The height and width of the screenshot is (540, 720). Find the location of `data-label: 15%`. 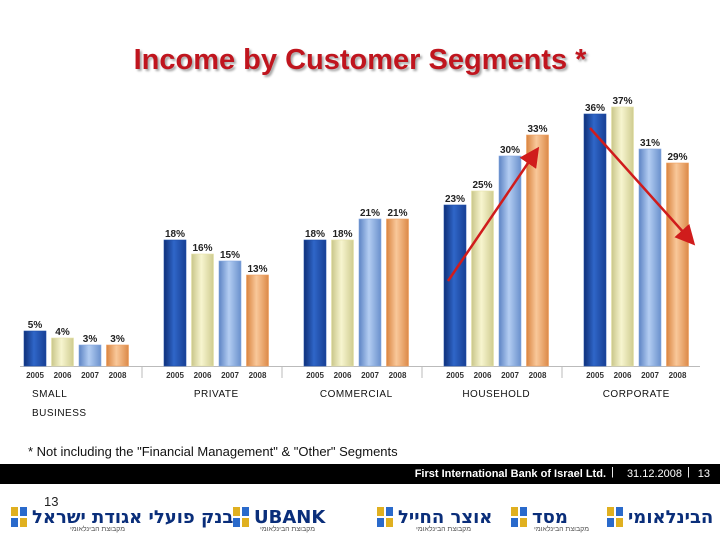

data-label: 15% is located at coordinates (230, 255).